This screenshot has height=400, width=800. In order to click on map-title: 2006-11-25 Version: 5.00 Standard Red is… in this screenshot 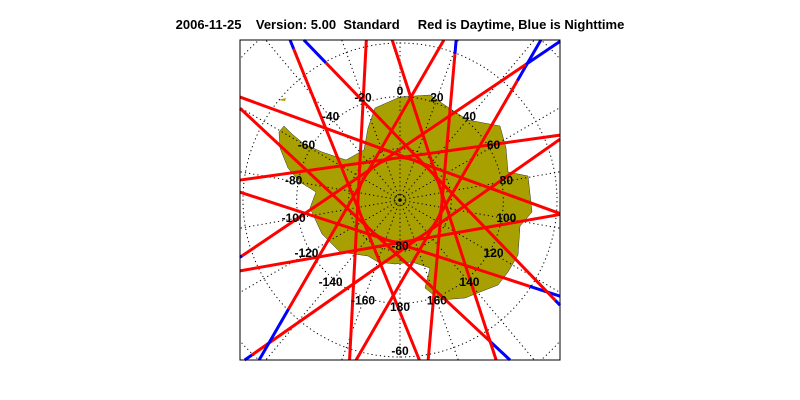, I will do `click(400, 24)`.